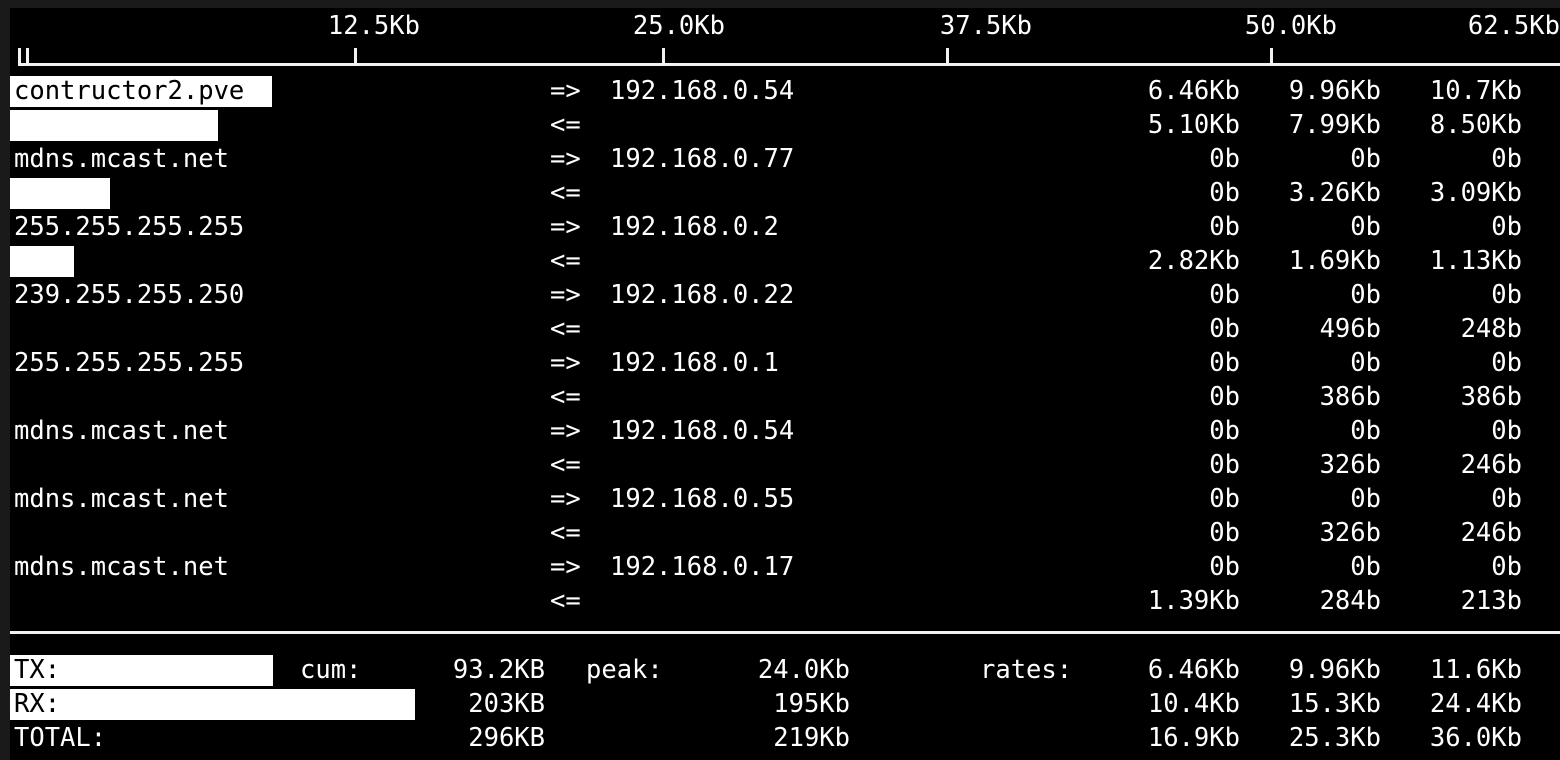 The width and height of the screenshot is (1560, 760). What do you see at coordinates (121, 567) in the screenshot?
I see `host-name: mdns.mcast.net` at bounding box center [121, 567].